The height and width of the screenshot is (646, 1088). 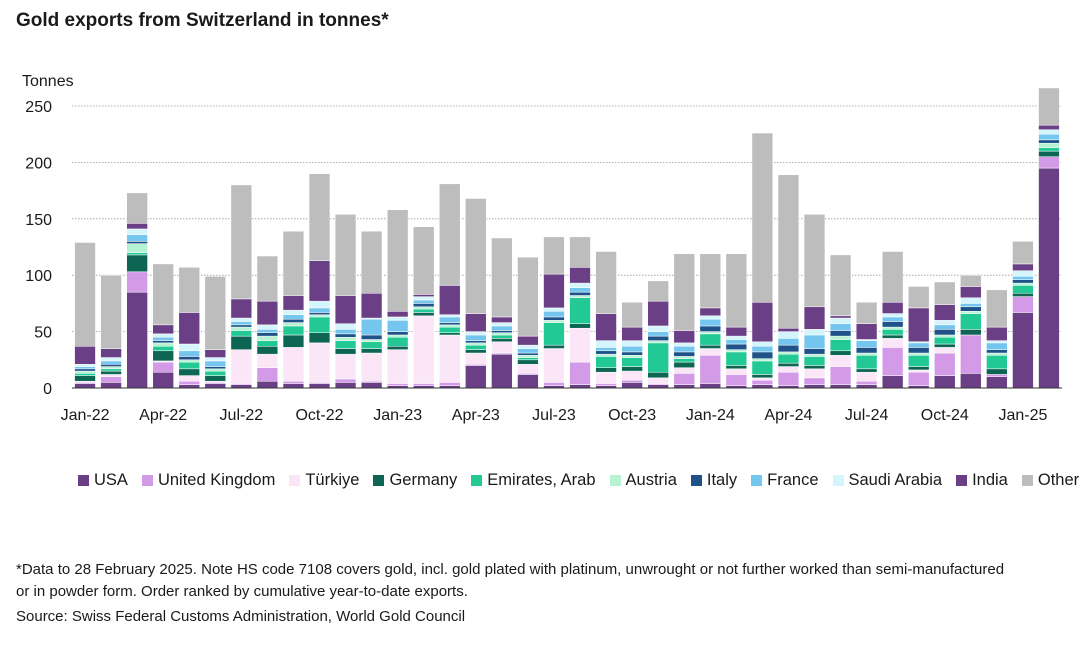 I want to click on legend-item: Other, so click(x=1050, y=480).